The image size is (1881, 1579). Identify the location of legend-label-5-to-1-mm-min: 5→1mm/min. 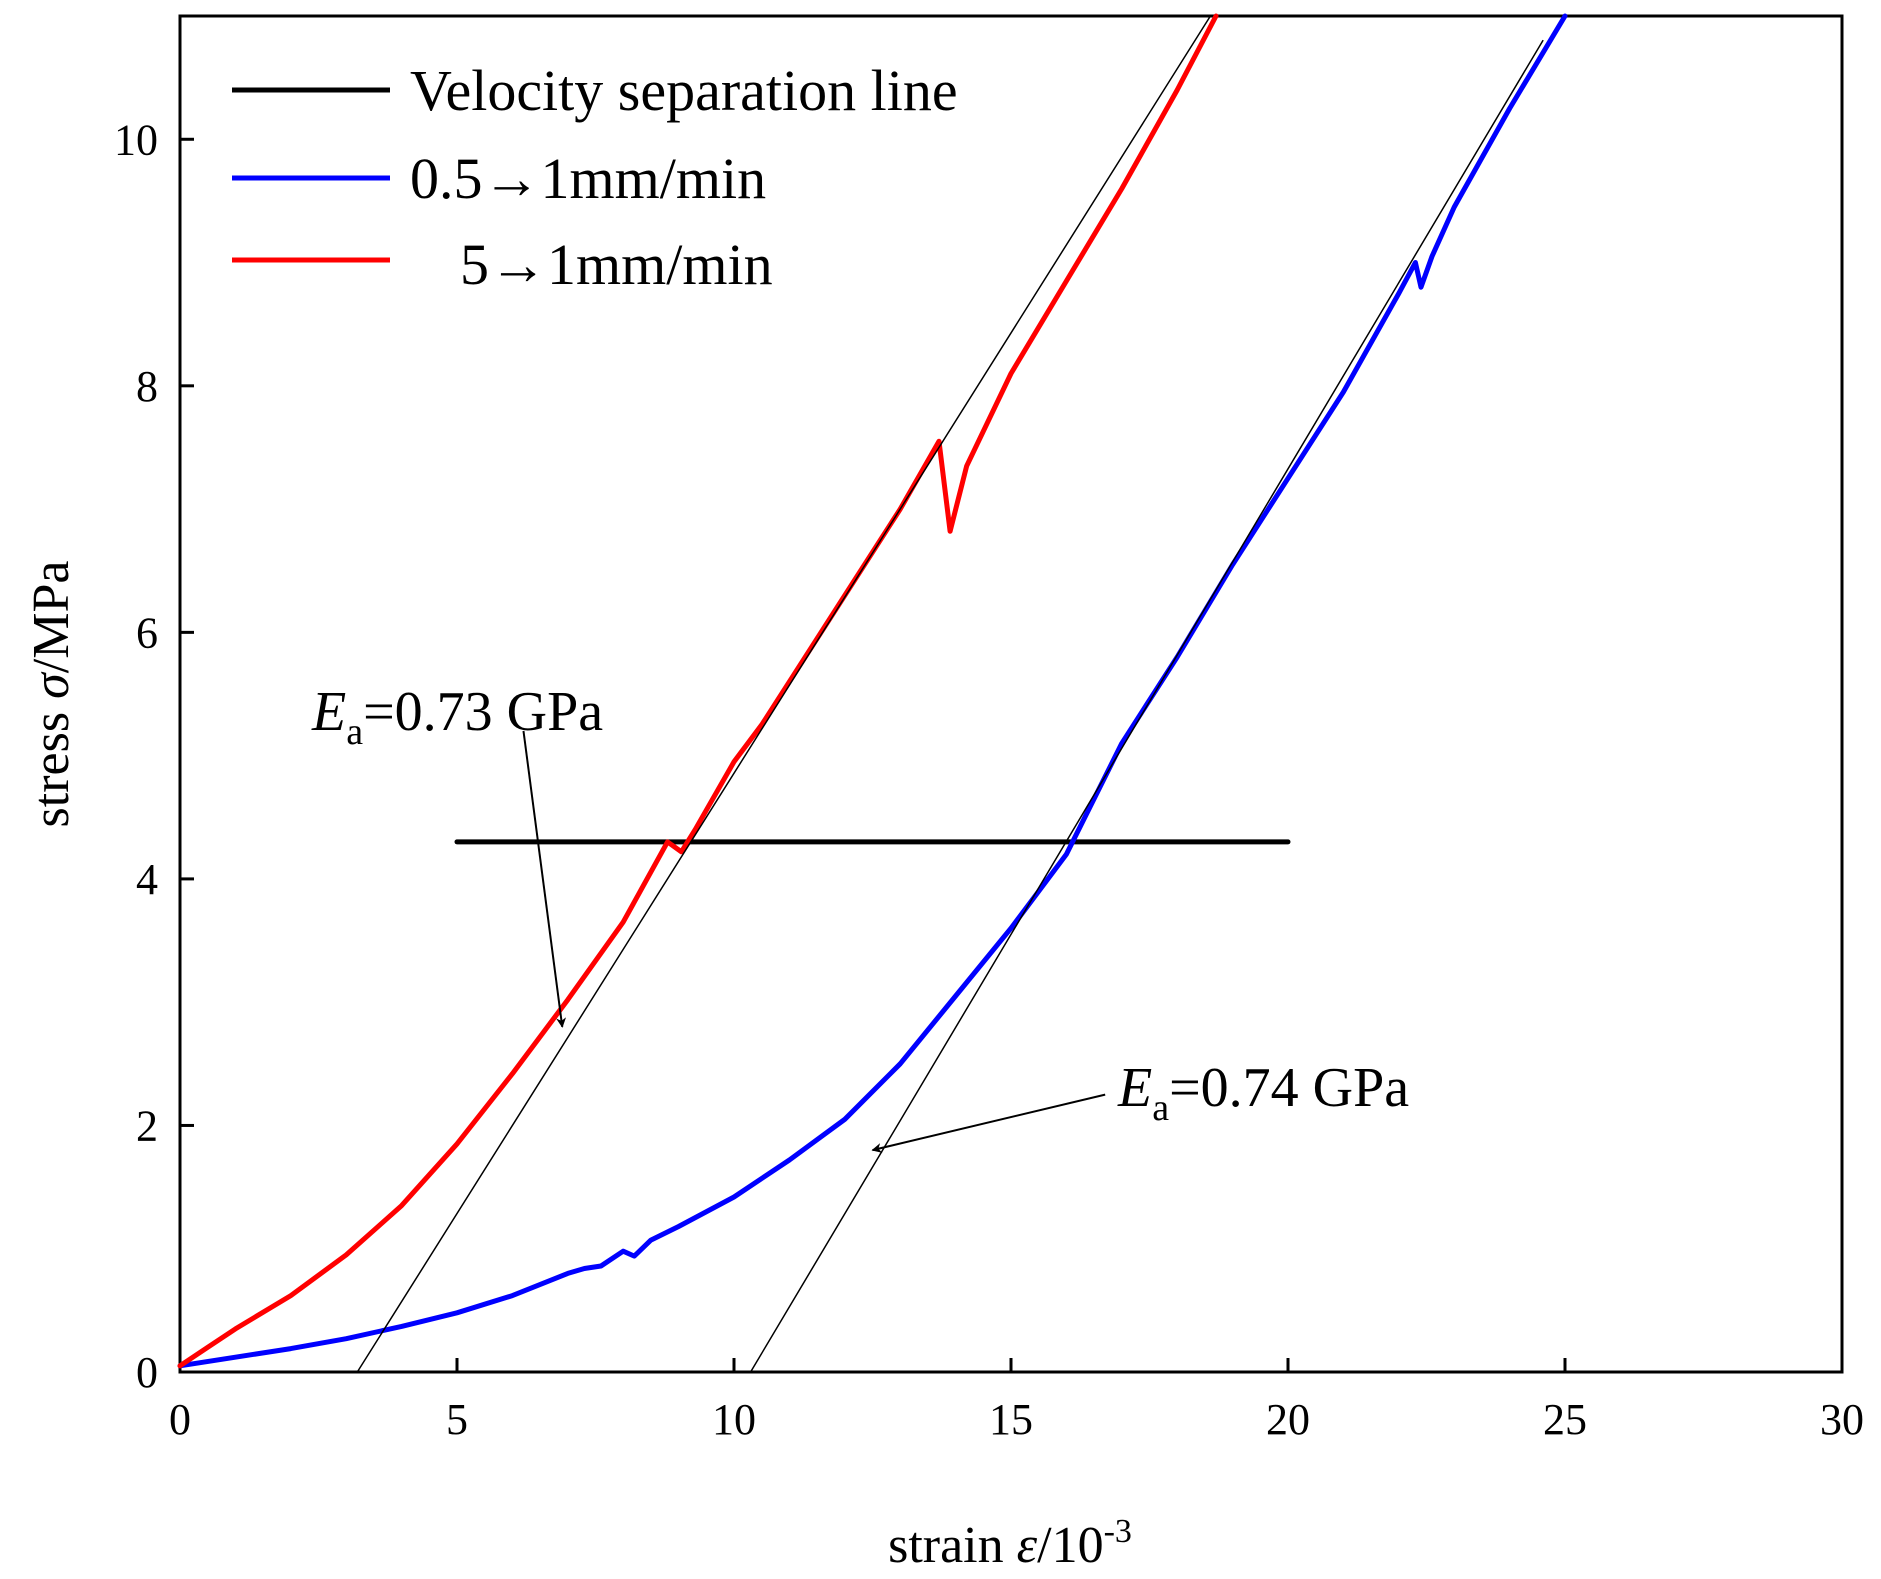
(616, 264).